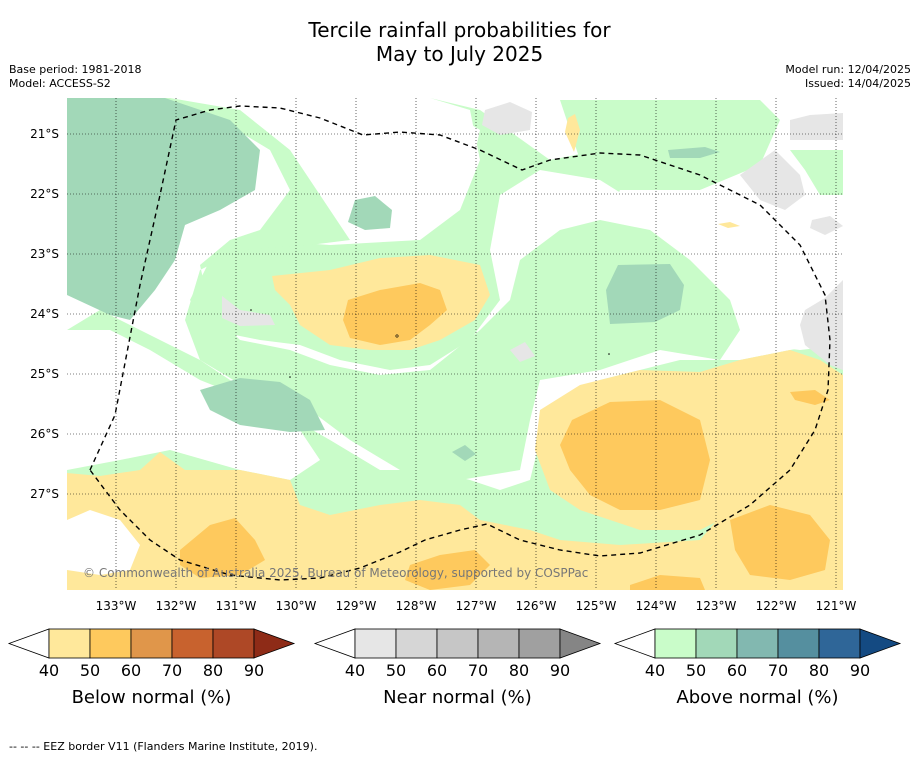 This screenshot has height=758, width=919. Describe the element at coordinates (75, 69) in the screenshot. I see `base-period: Base period: 1981-2018` at that location.